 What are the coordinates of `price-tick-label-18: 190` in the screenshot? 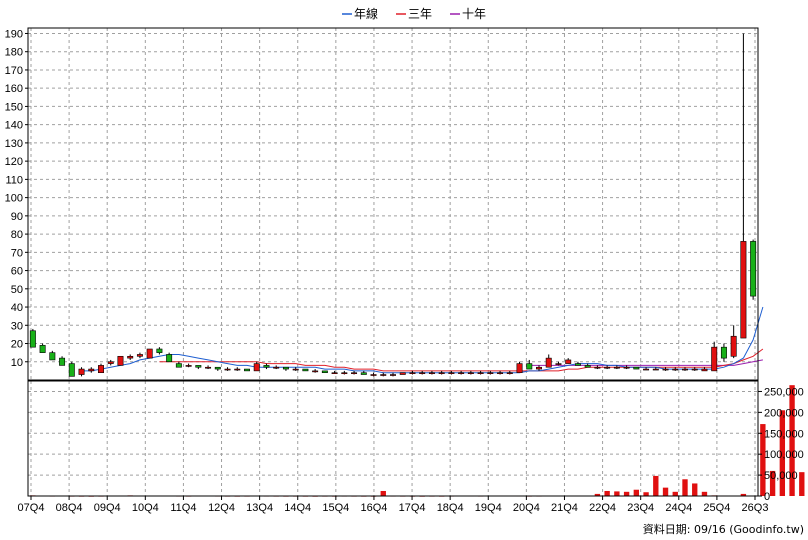 It's located at (14, 34).